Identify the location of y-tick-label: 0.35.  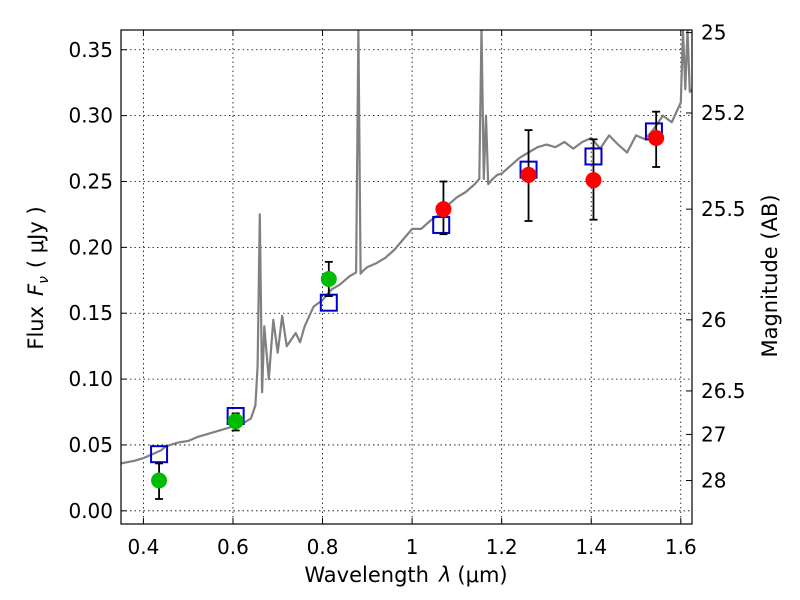
(90, 50).